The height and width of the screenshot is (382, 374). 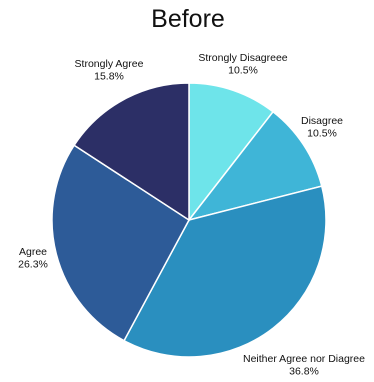 I want to click on slice-label-name: Strongly Agree, so click(x=109, y=64).